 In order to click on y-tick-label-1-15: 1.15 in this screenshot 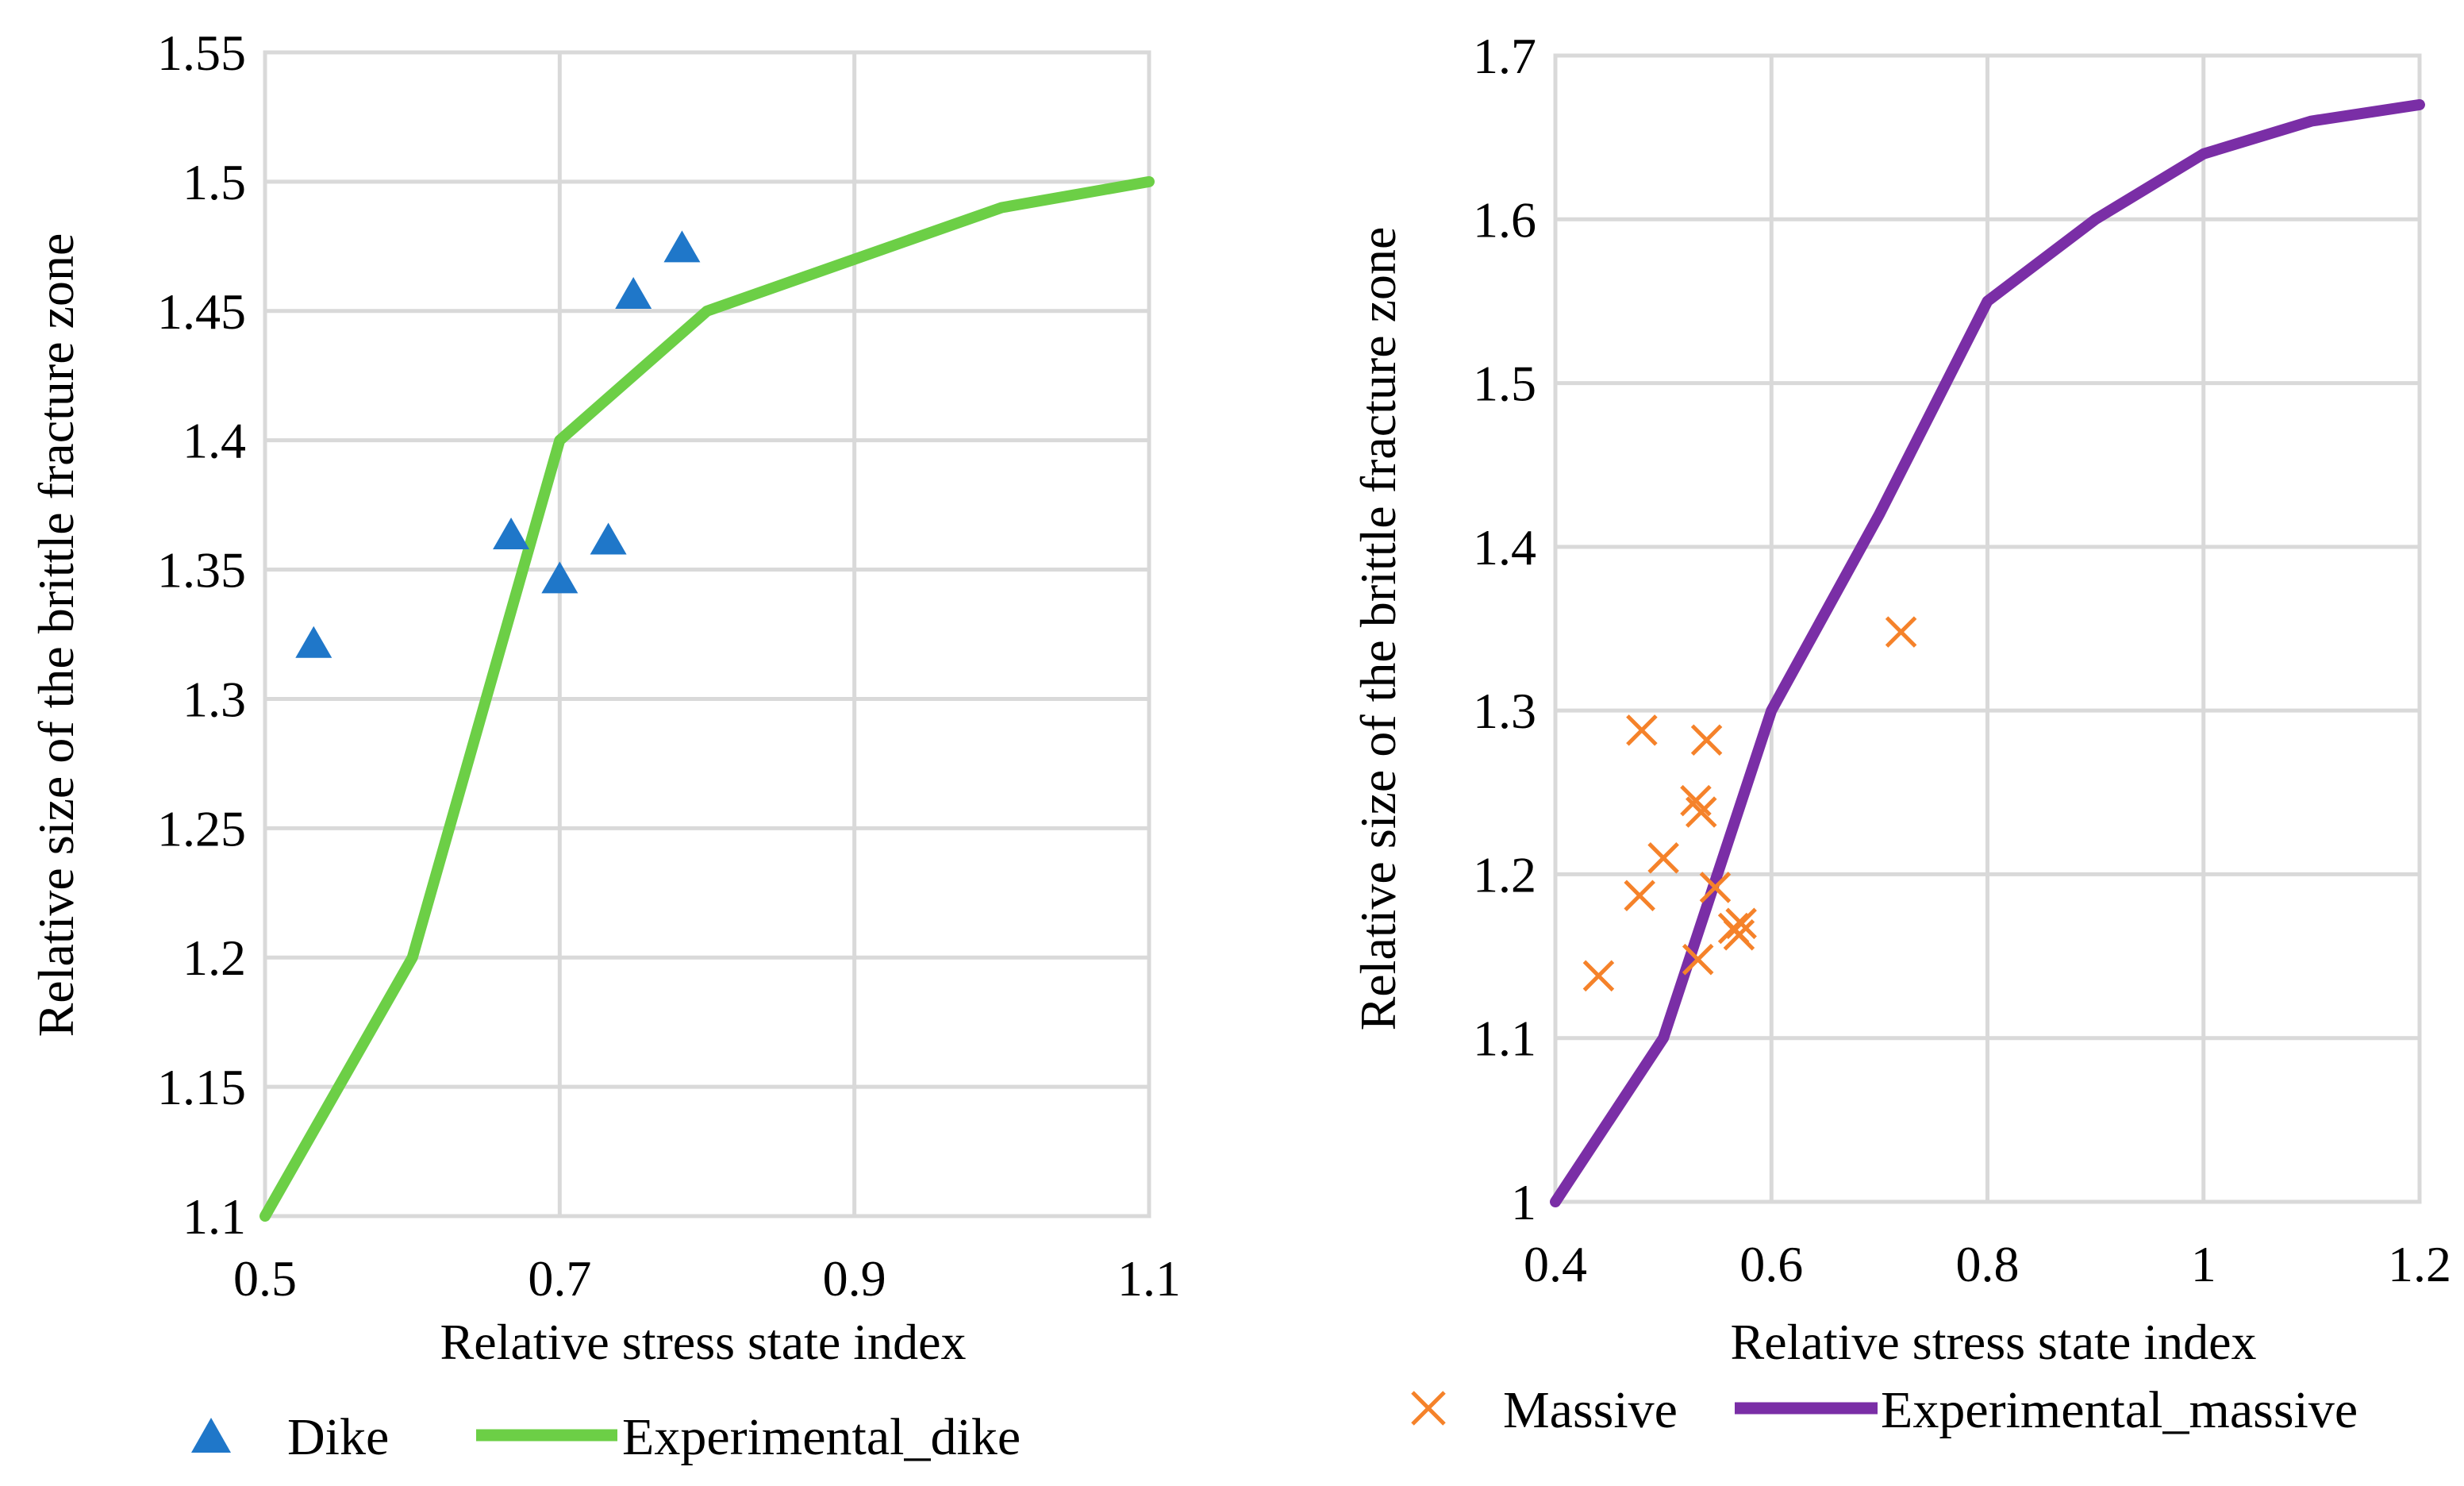, I will do `click(201, 1087)`.